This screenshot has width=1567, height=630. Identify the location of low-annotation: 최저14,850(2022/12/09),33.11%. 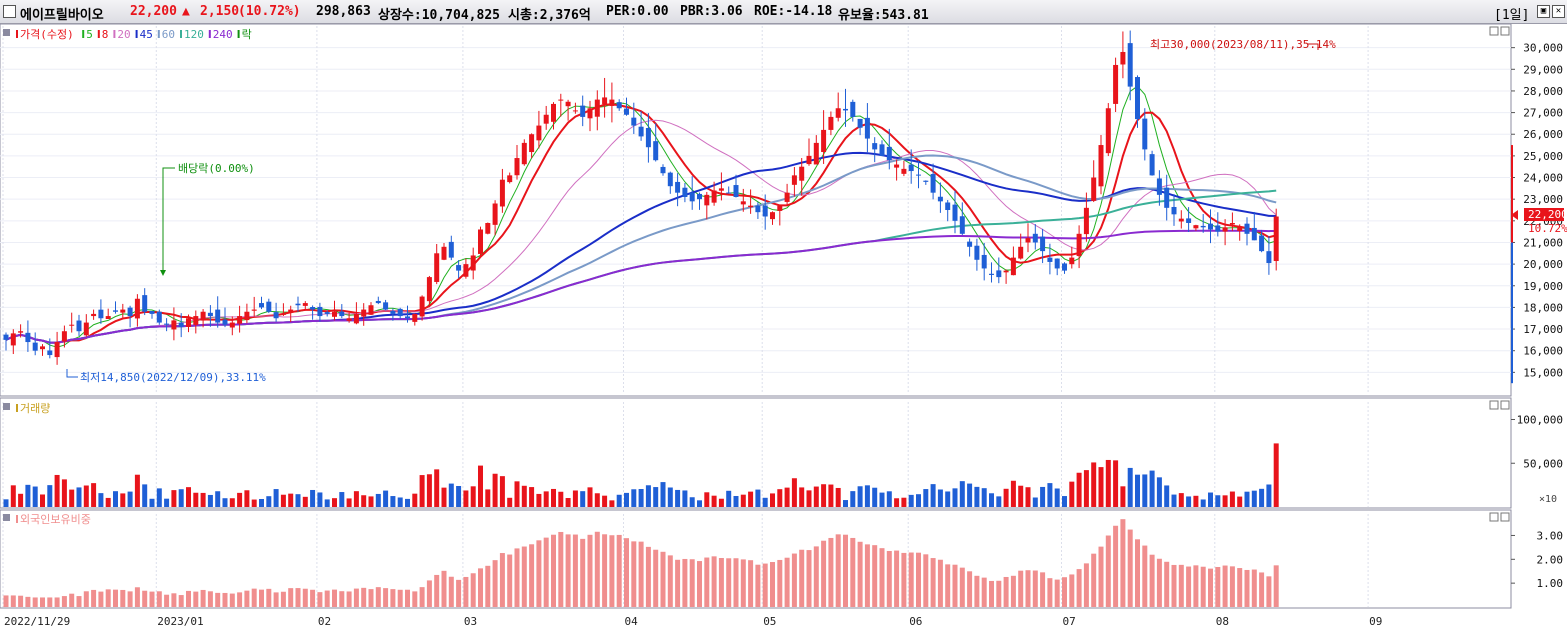
(166, 376).